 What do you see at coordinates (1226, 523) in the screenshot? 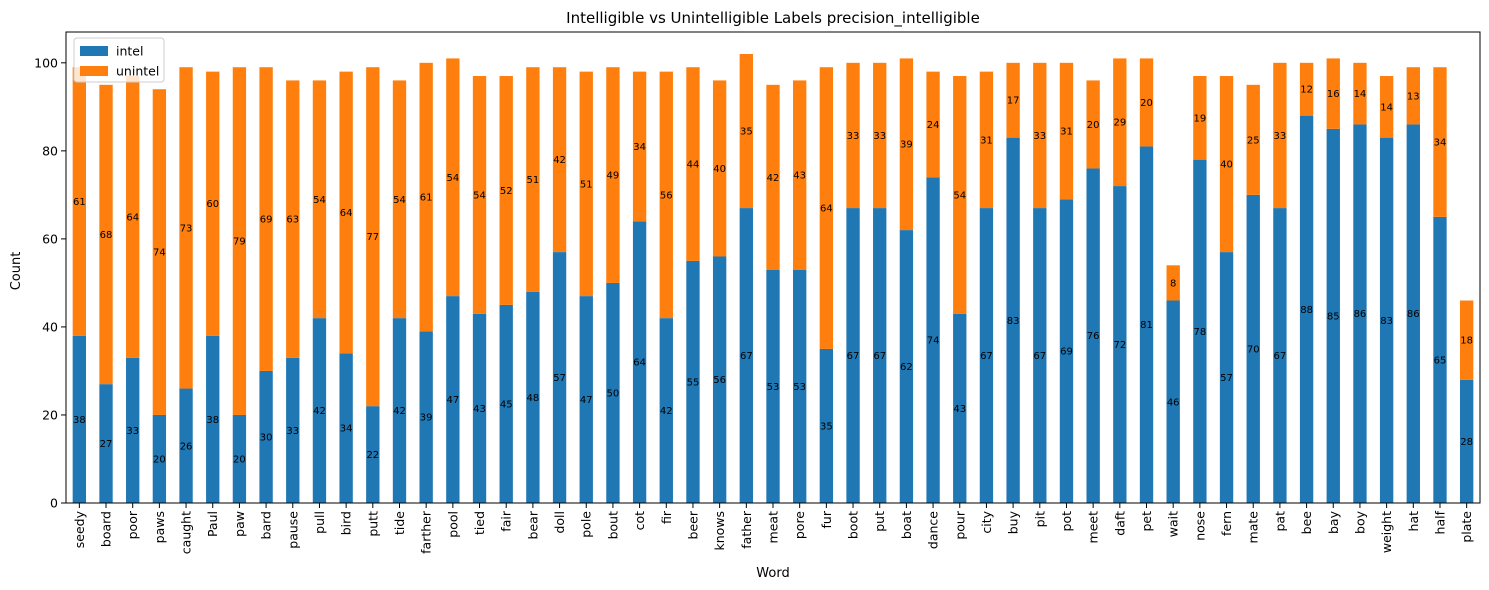
I see `x-tick-label: fern` at bounding box center [1226, 523].